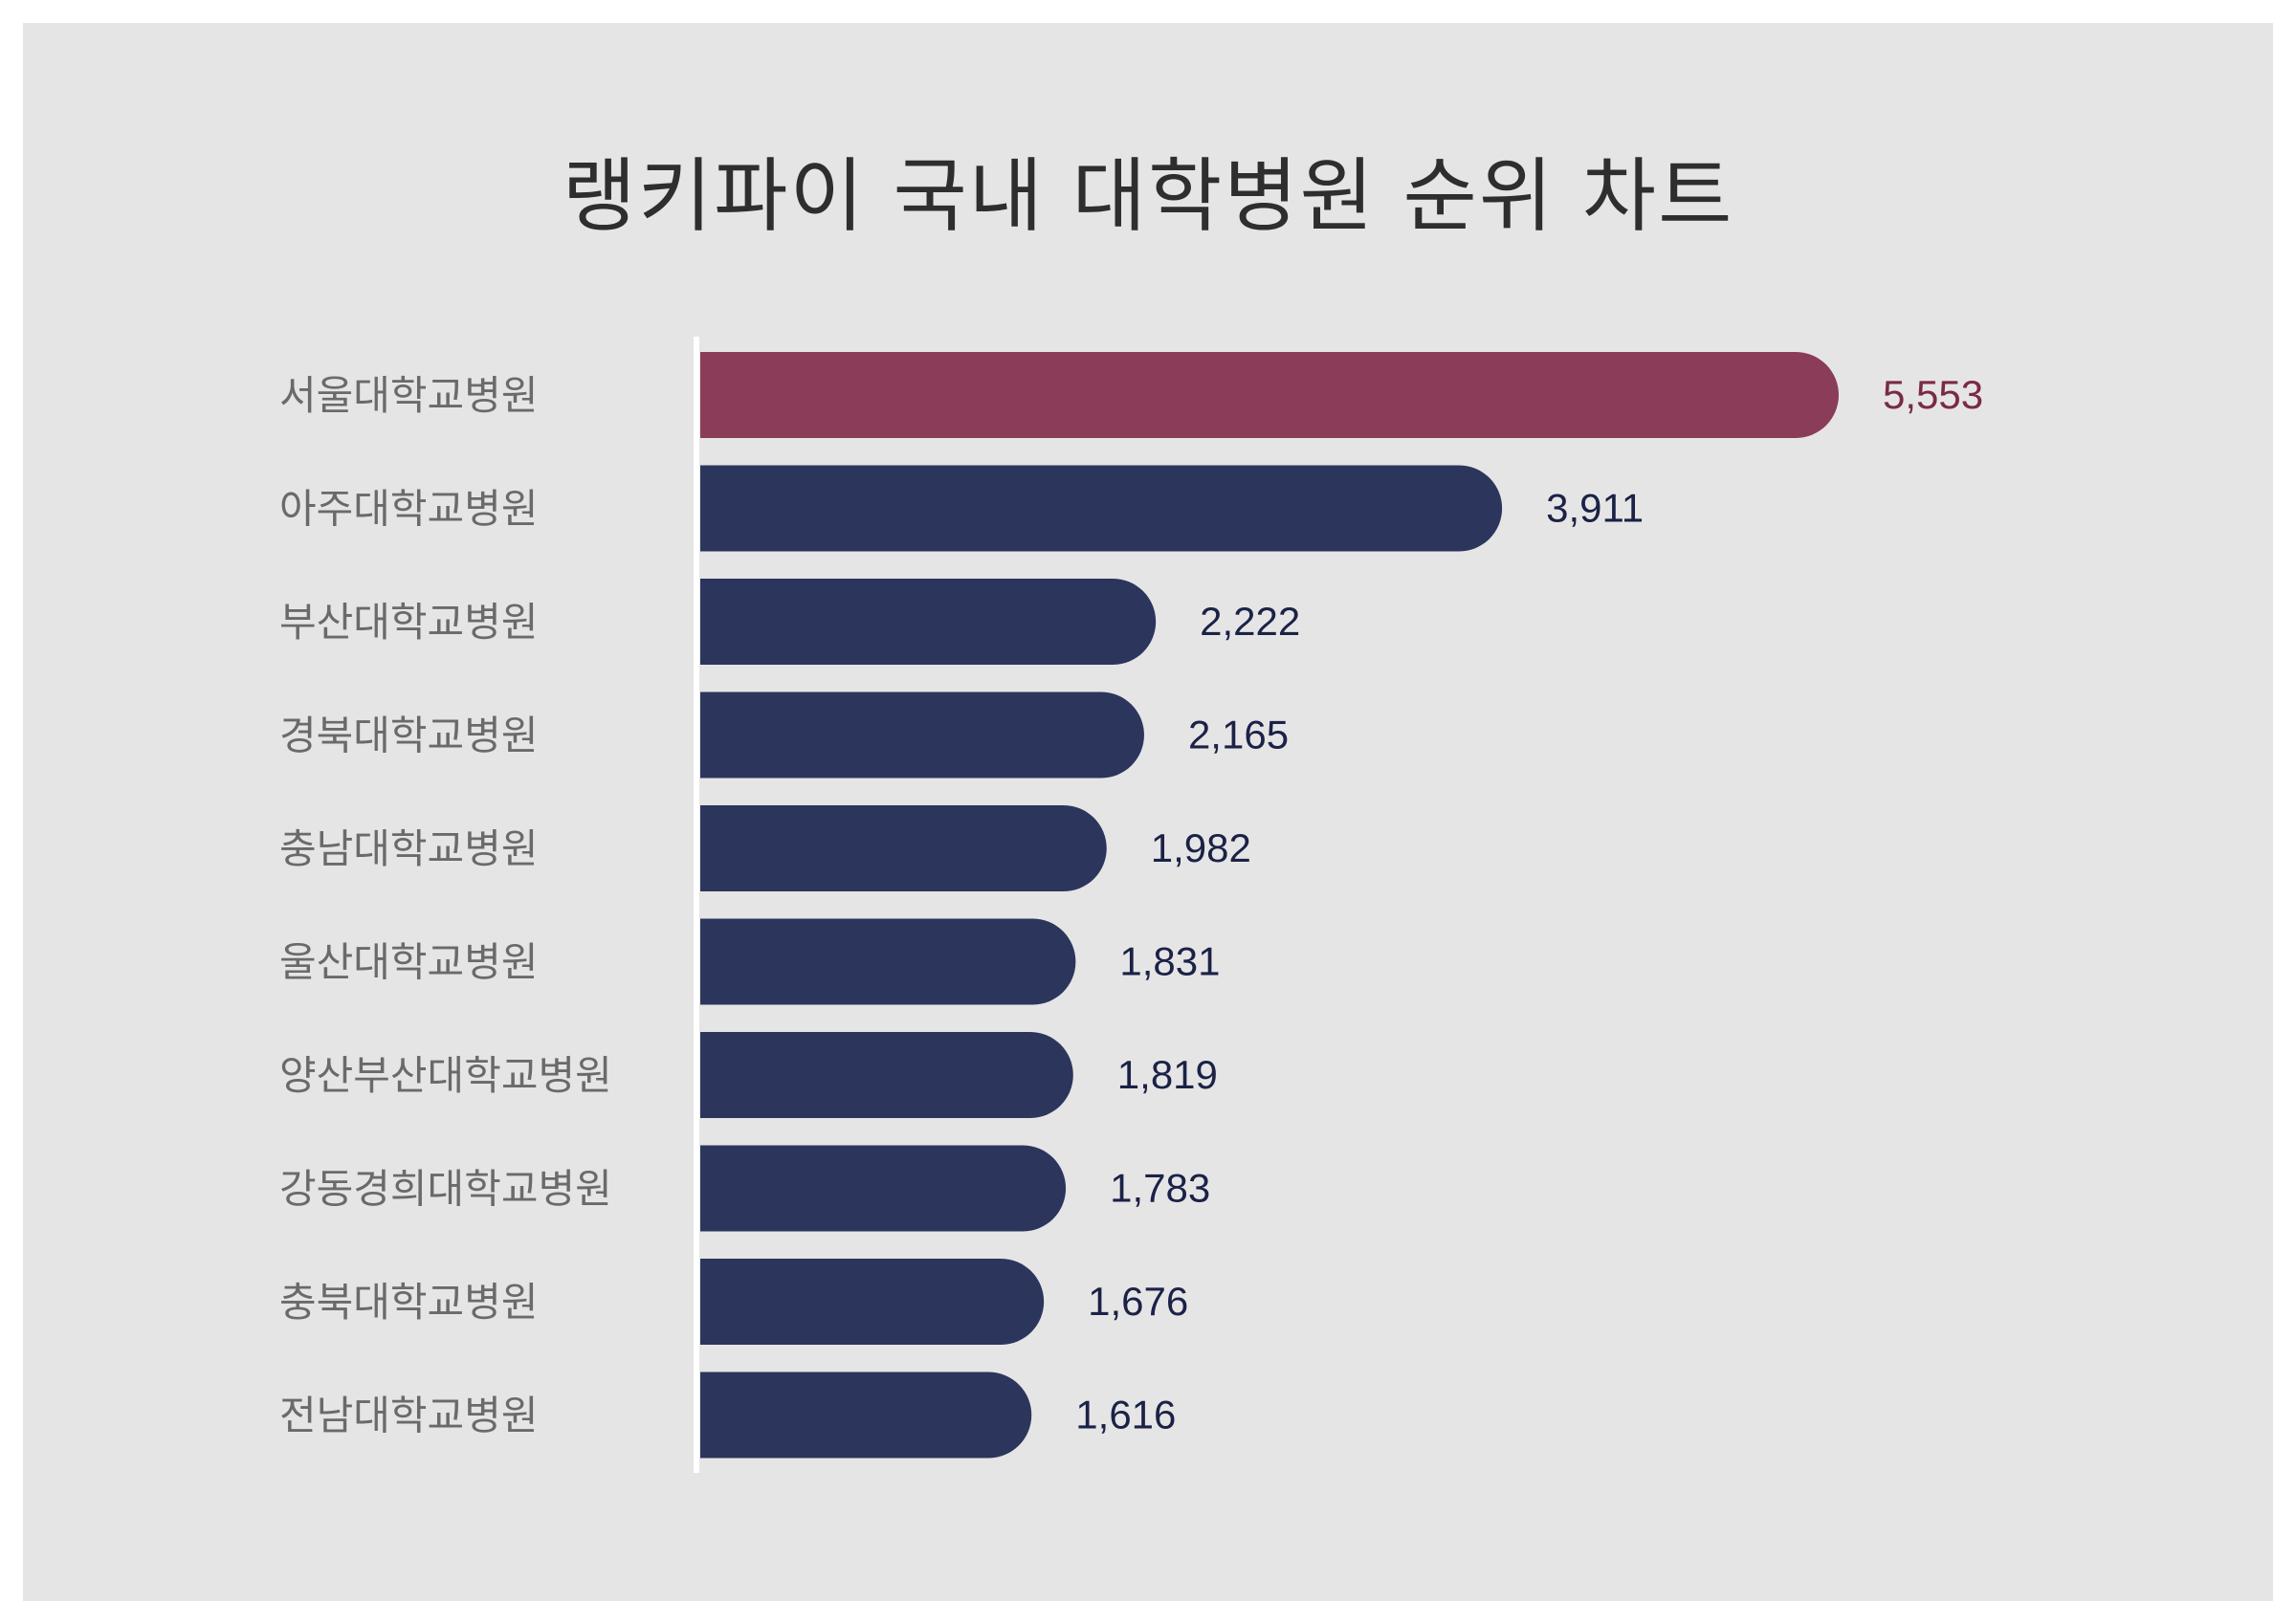 Image resolution: width=2296 pixels, height=1624 pixels. I want to click on value-label-7: 1,819, so click(1167, 1075).